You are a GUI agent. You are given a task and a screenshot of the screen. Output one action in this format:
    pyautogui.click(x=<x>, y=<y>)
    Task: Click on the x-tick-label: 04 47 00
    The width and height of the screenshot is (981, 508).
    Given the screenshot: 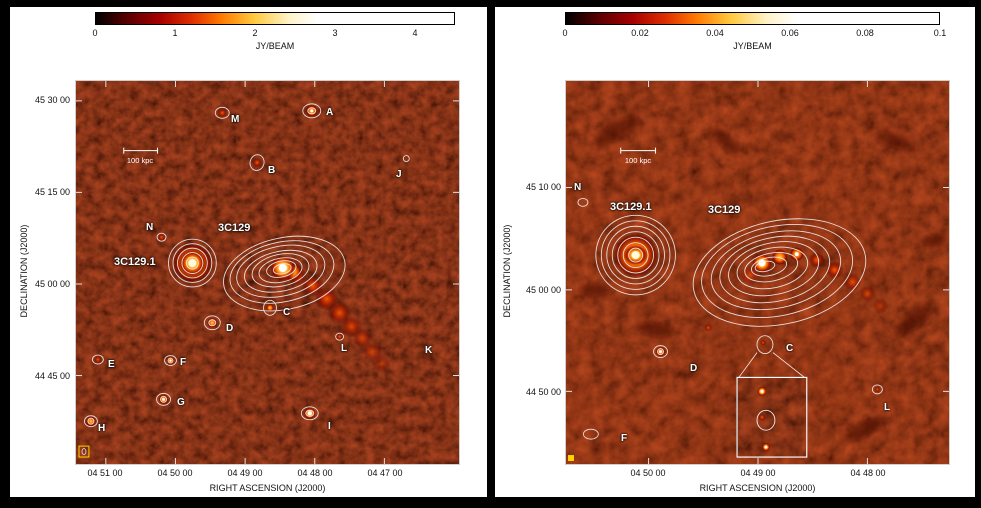 What is the action you would take?
    pyautogui.click(x=385, y=473)
    